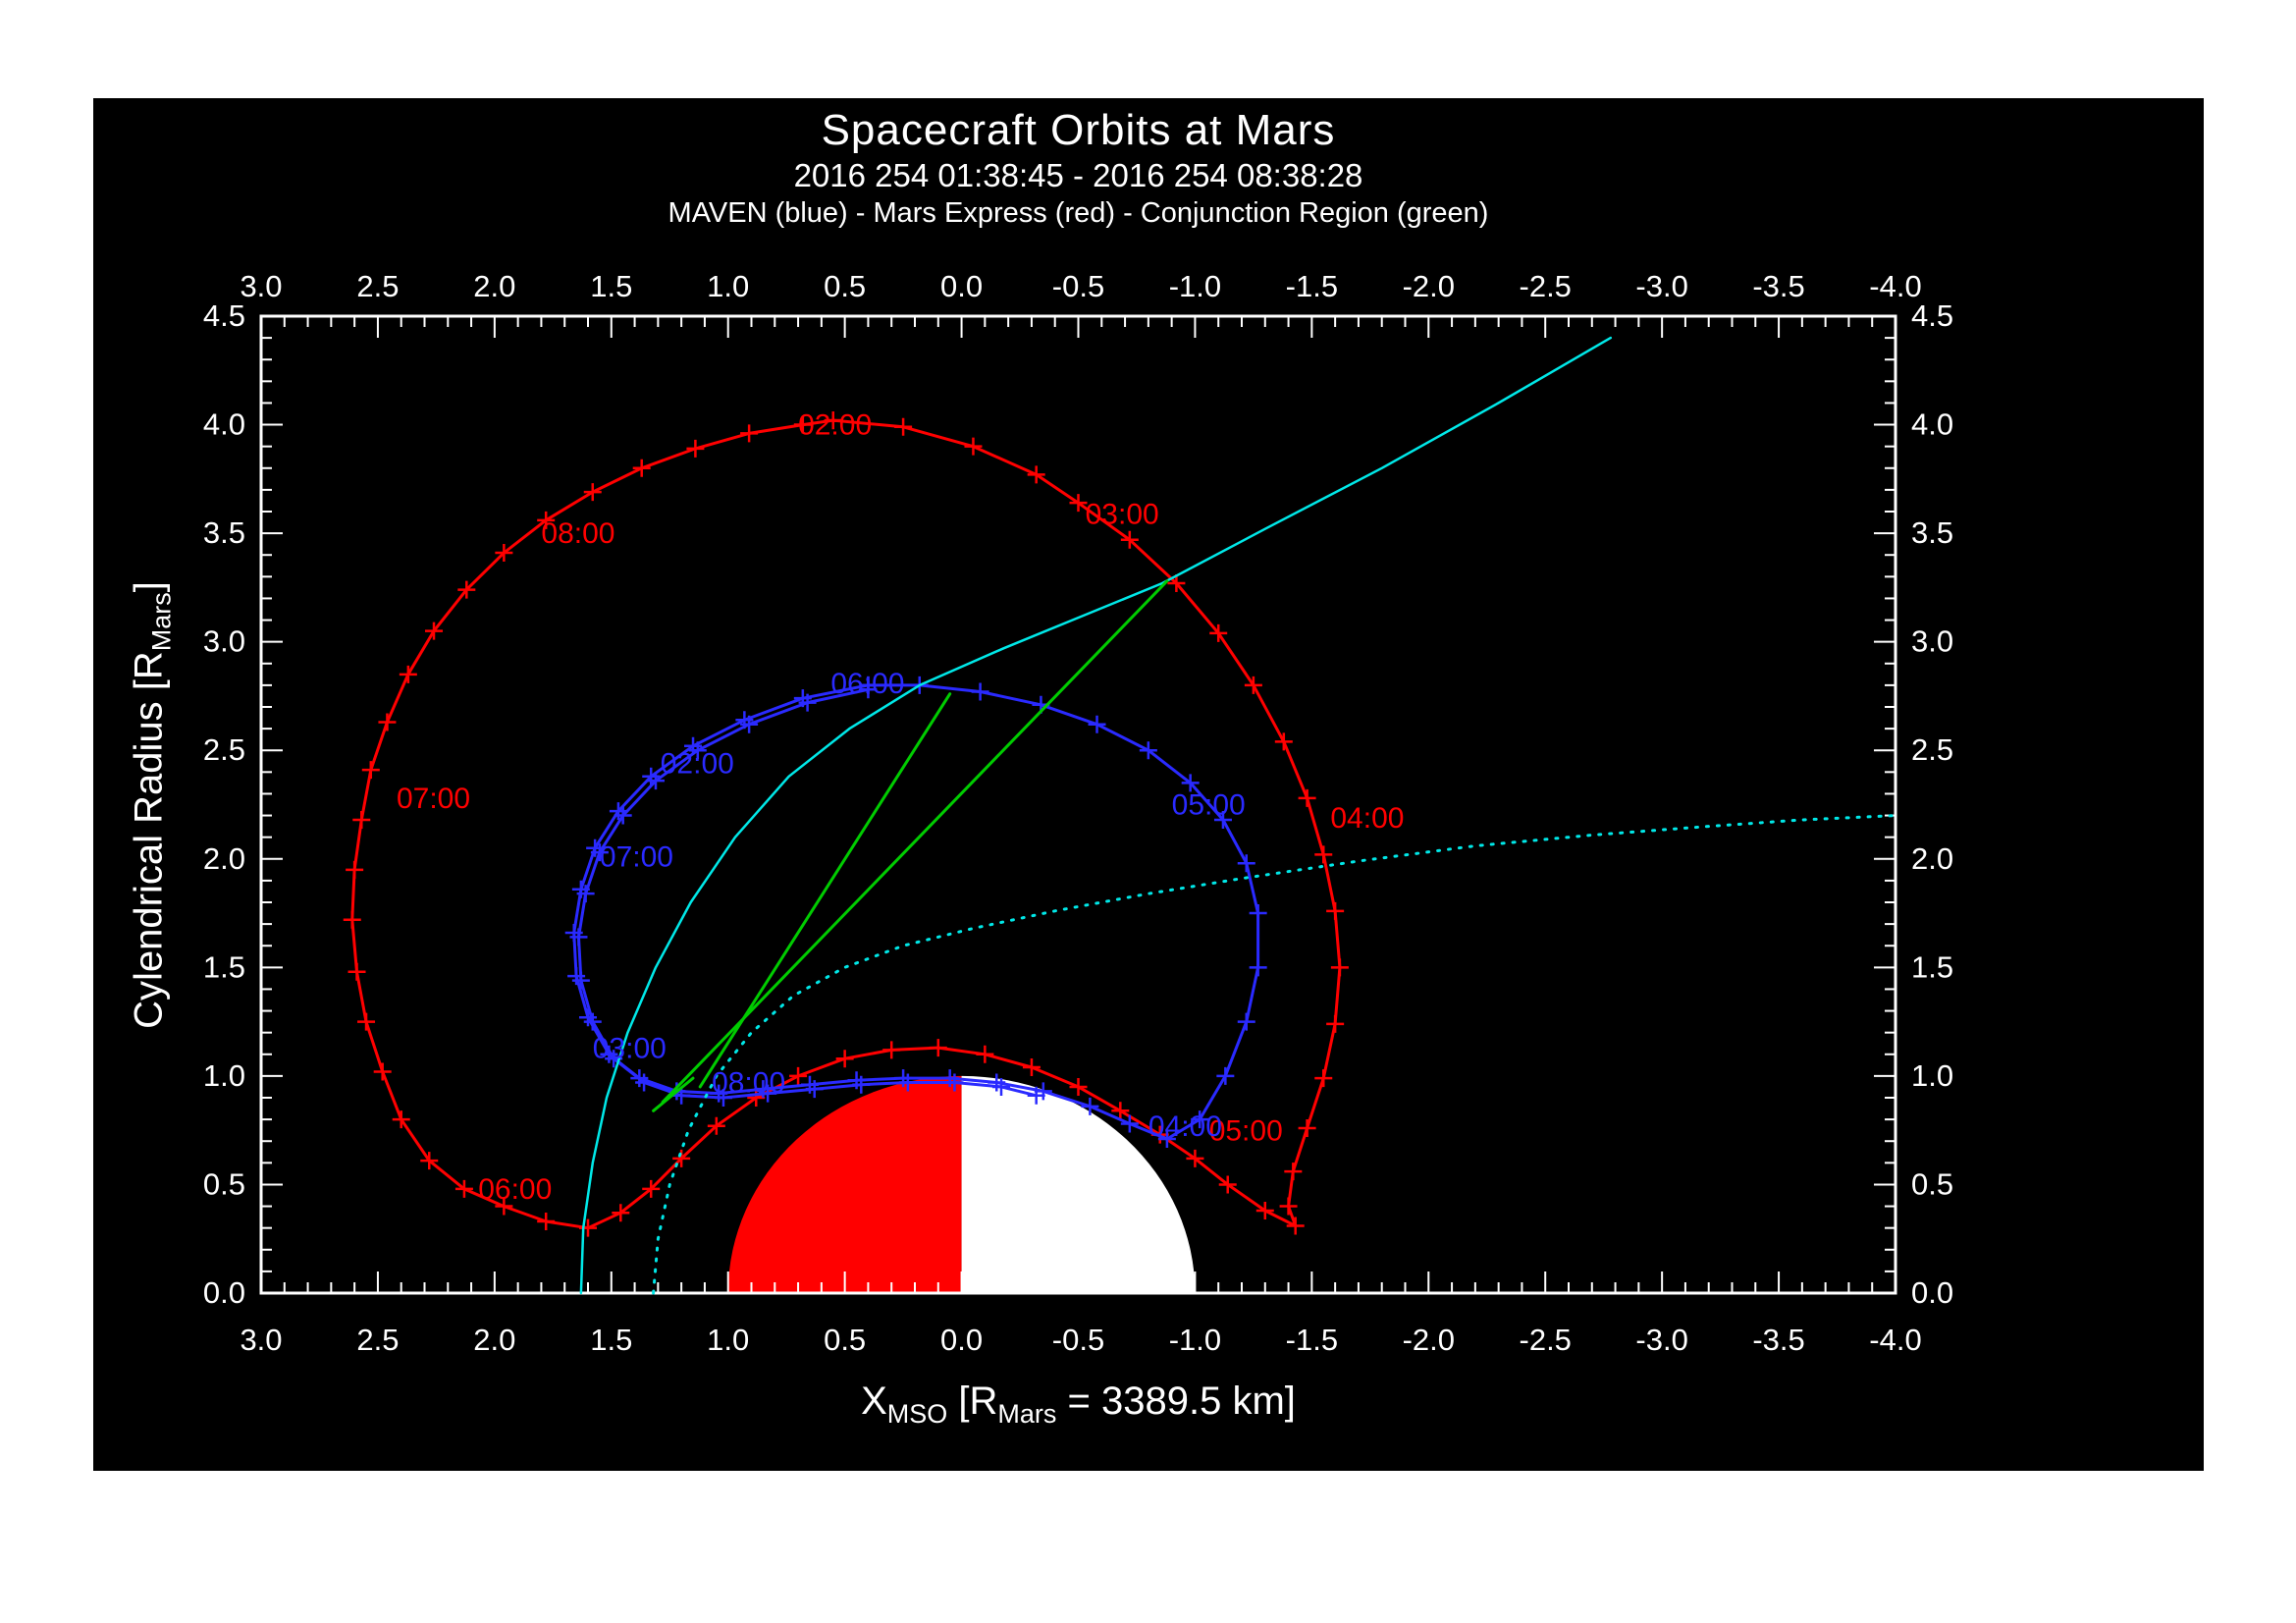 Image resolution: width=2296 pixels, height=1623 pixels. What do you see at coordinates (1932, 533) in the screenshot?
I see `y-tick-label-right: 3.5` at bounding box center [1932, 533].